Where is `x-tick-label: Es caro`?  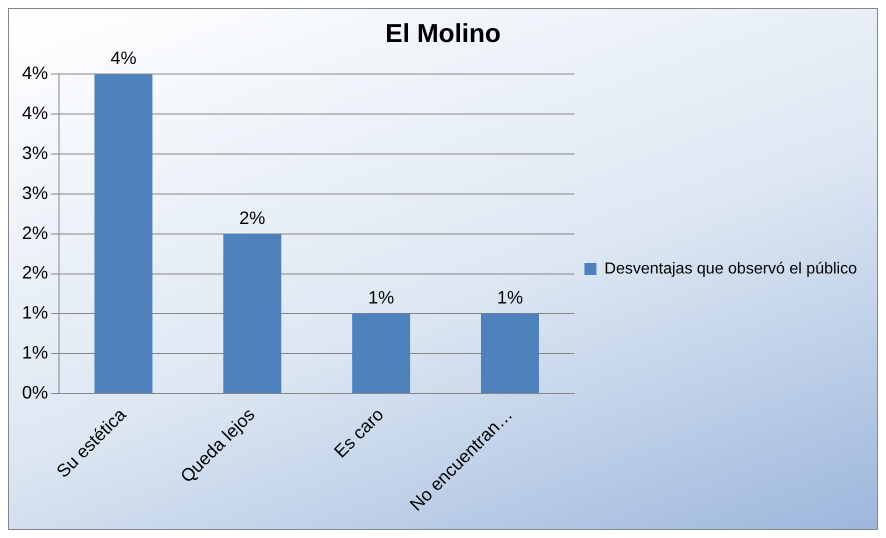 x-tick-label: Es caro is located at coordinates (359, 433).